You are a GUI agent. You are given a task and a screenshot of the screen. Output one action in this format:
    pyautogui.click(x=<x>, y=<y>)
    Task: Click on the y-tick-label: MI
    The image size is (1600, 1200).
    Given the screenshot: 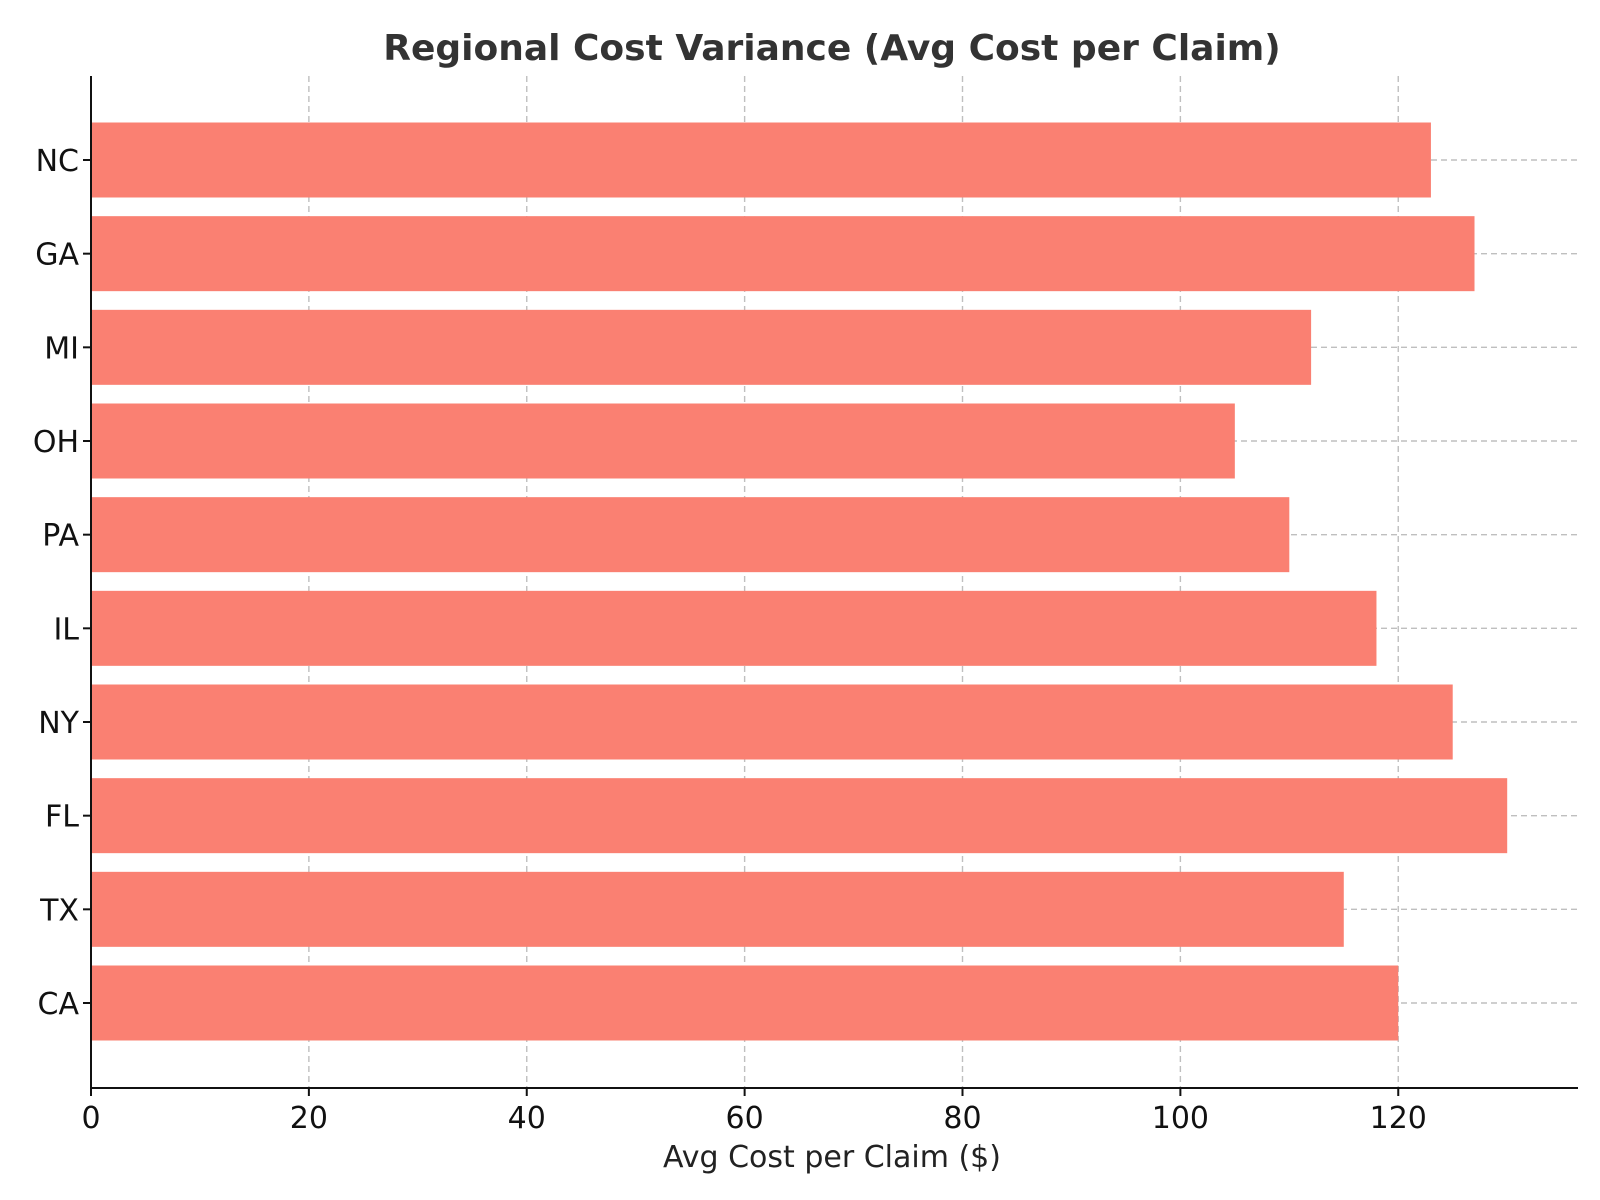 What is the action you would take?
    pyautogui.click(x=61, y=348)
    